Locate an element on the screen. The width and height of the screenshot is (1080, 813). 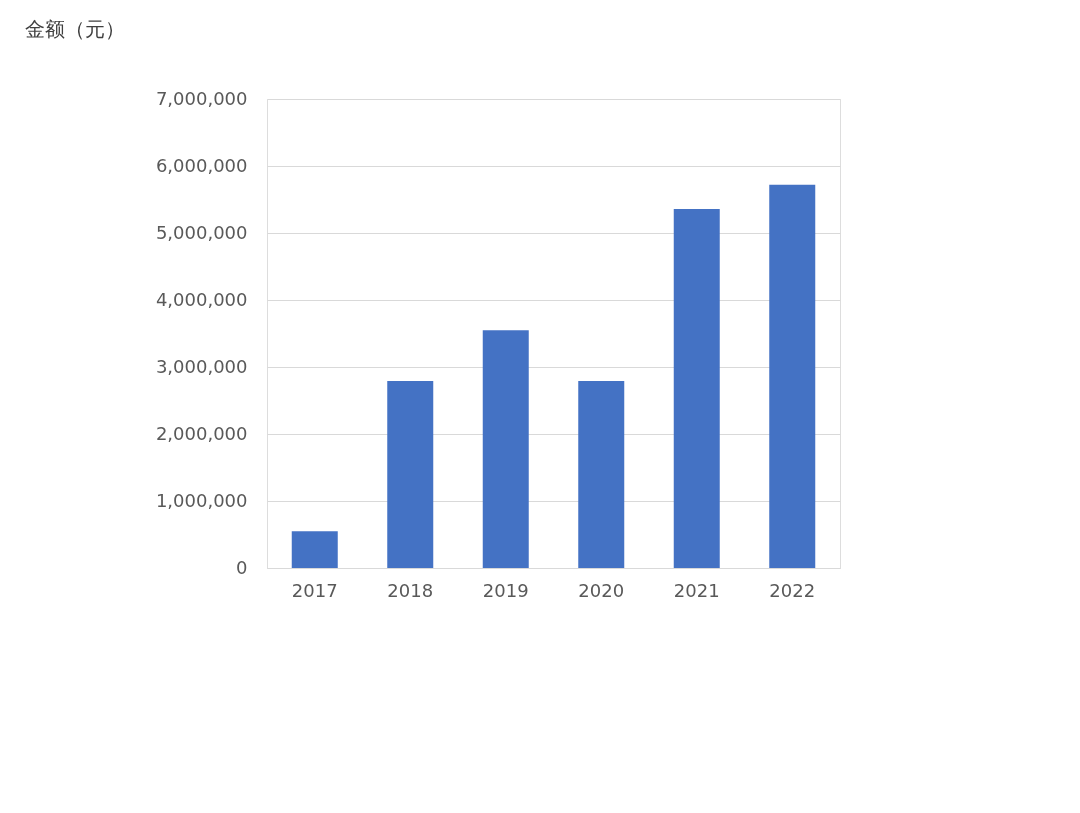
y-tick-label: 0 is located at coordinates (242, 567).